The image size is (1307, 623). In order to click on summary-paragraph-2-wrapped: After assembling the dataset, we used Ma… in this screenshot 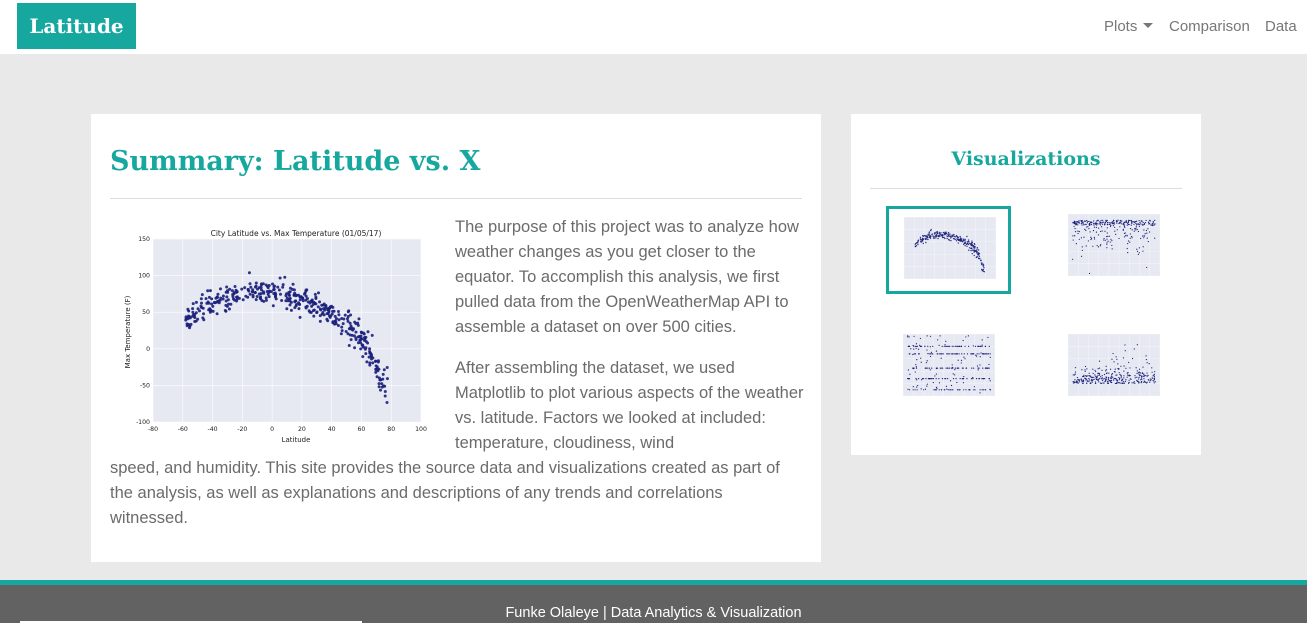, I will do `click(629, 405)`.